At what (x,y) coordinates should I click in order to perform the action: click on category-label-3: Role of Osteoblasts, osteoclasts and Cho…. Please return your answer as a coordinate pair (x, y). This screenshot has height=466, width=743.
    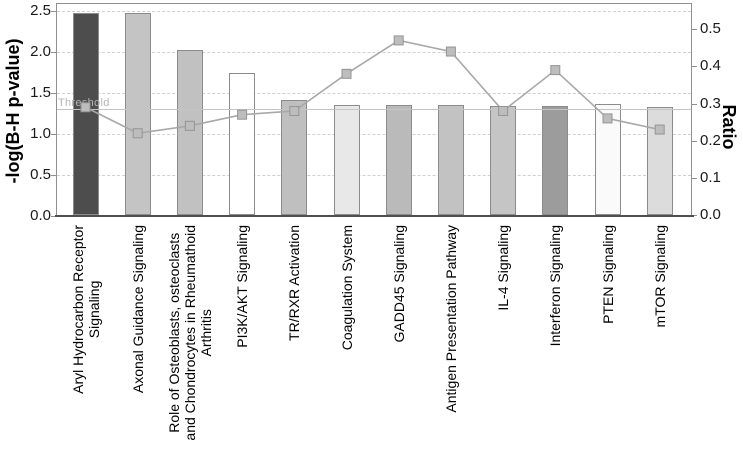
    Looking at the image, I should click on (190, 345).